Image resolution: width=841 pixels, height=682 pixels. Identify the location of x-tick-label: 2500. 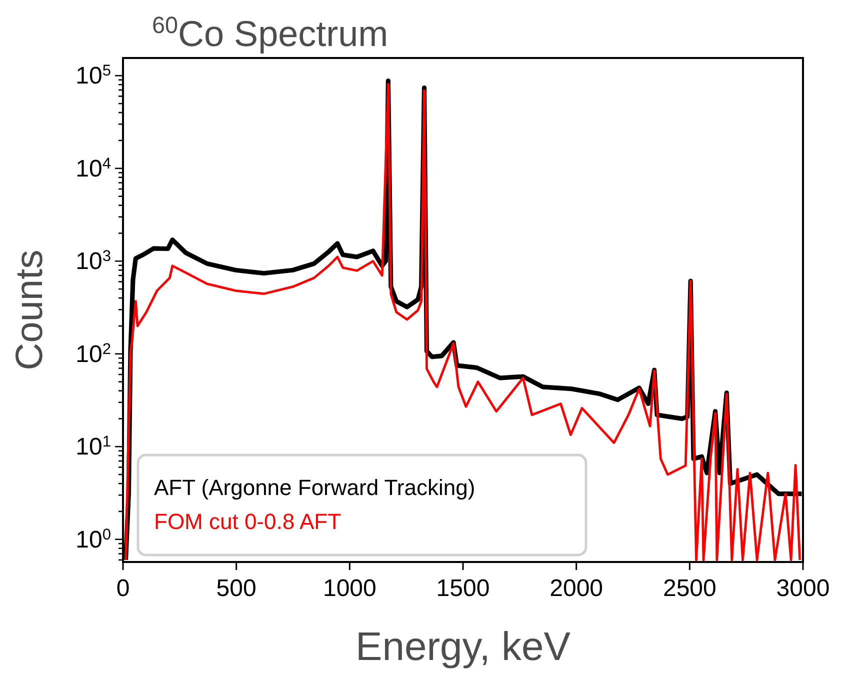
(689, 588).